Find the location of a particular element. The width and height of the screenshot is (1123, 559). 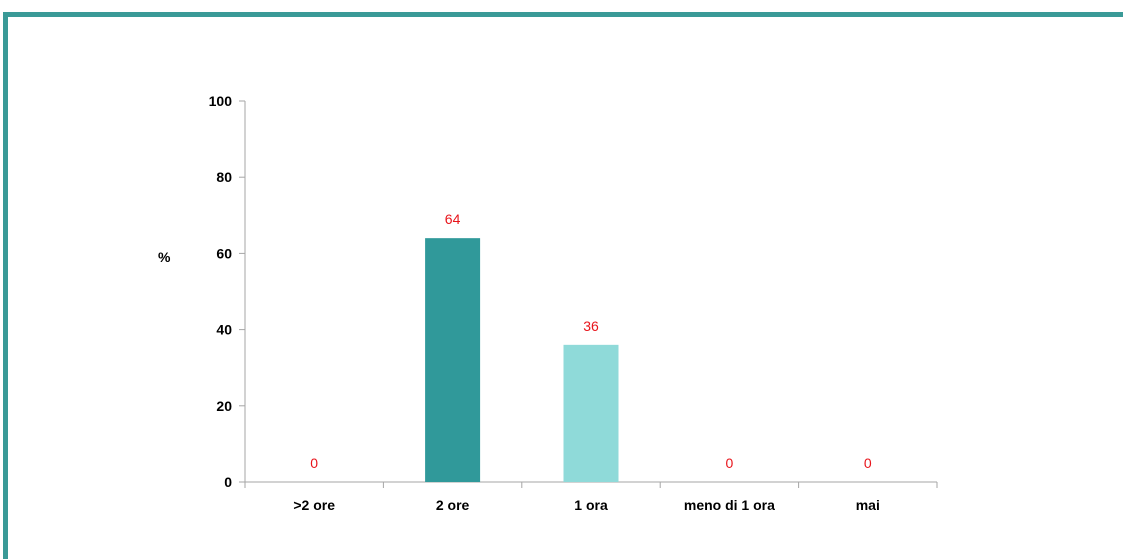

y-axis-label: % is located at coordinates (164, 257).